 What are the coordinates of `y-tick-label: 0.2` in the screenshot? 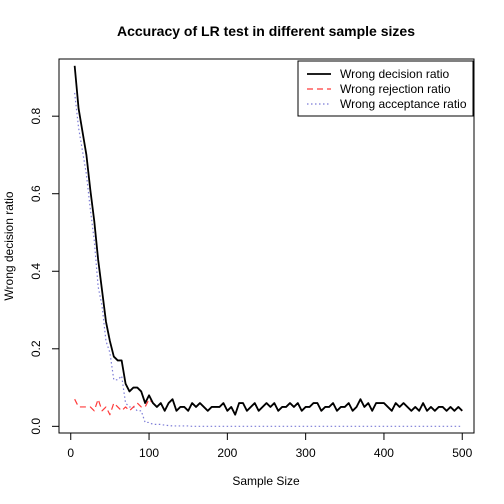 It's located at (36, 348).